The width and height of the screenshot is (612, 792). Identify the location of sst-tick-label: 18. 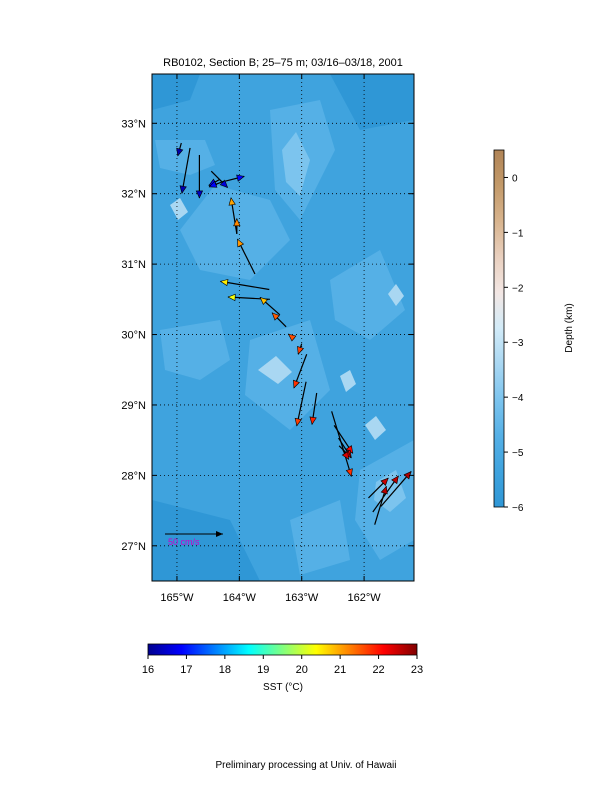
(225, 670).